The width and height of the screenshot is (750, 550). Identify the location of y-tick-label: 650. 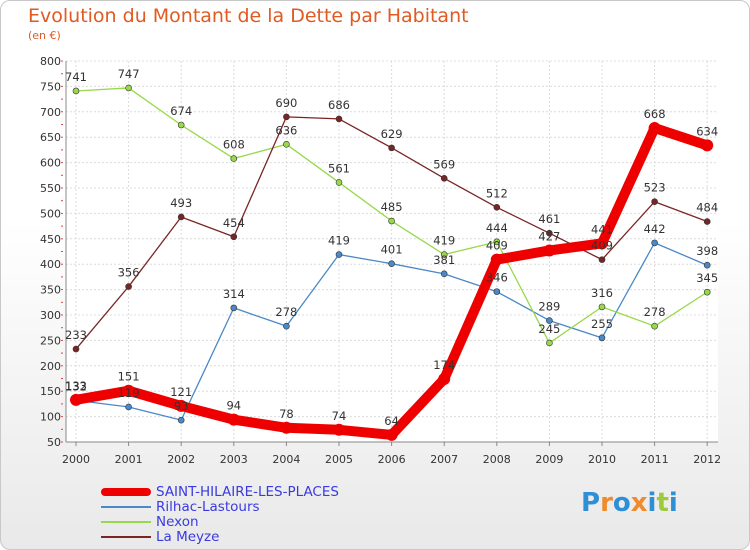
(50, 137).